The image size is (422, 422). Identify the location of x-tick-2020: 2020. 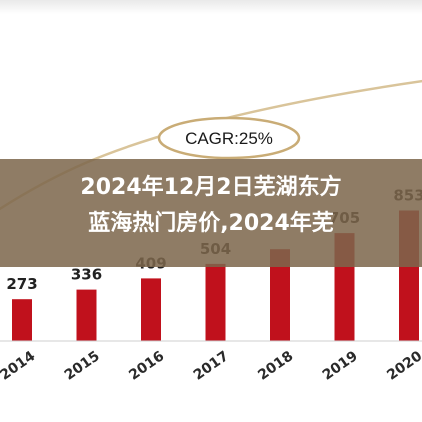
(403, 366).